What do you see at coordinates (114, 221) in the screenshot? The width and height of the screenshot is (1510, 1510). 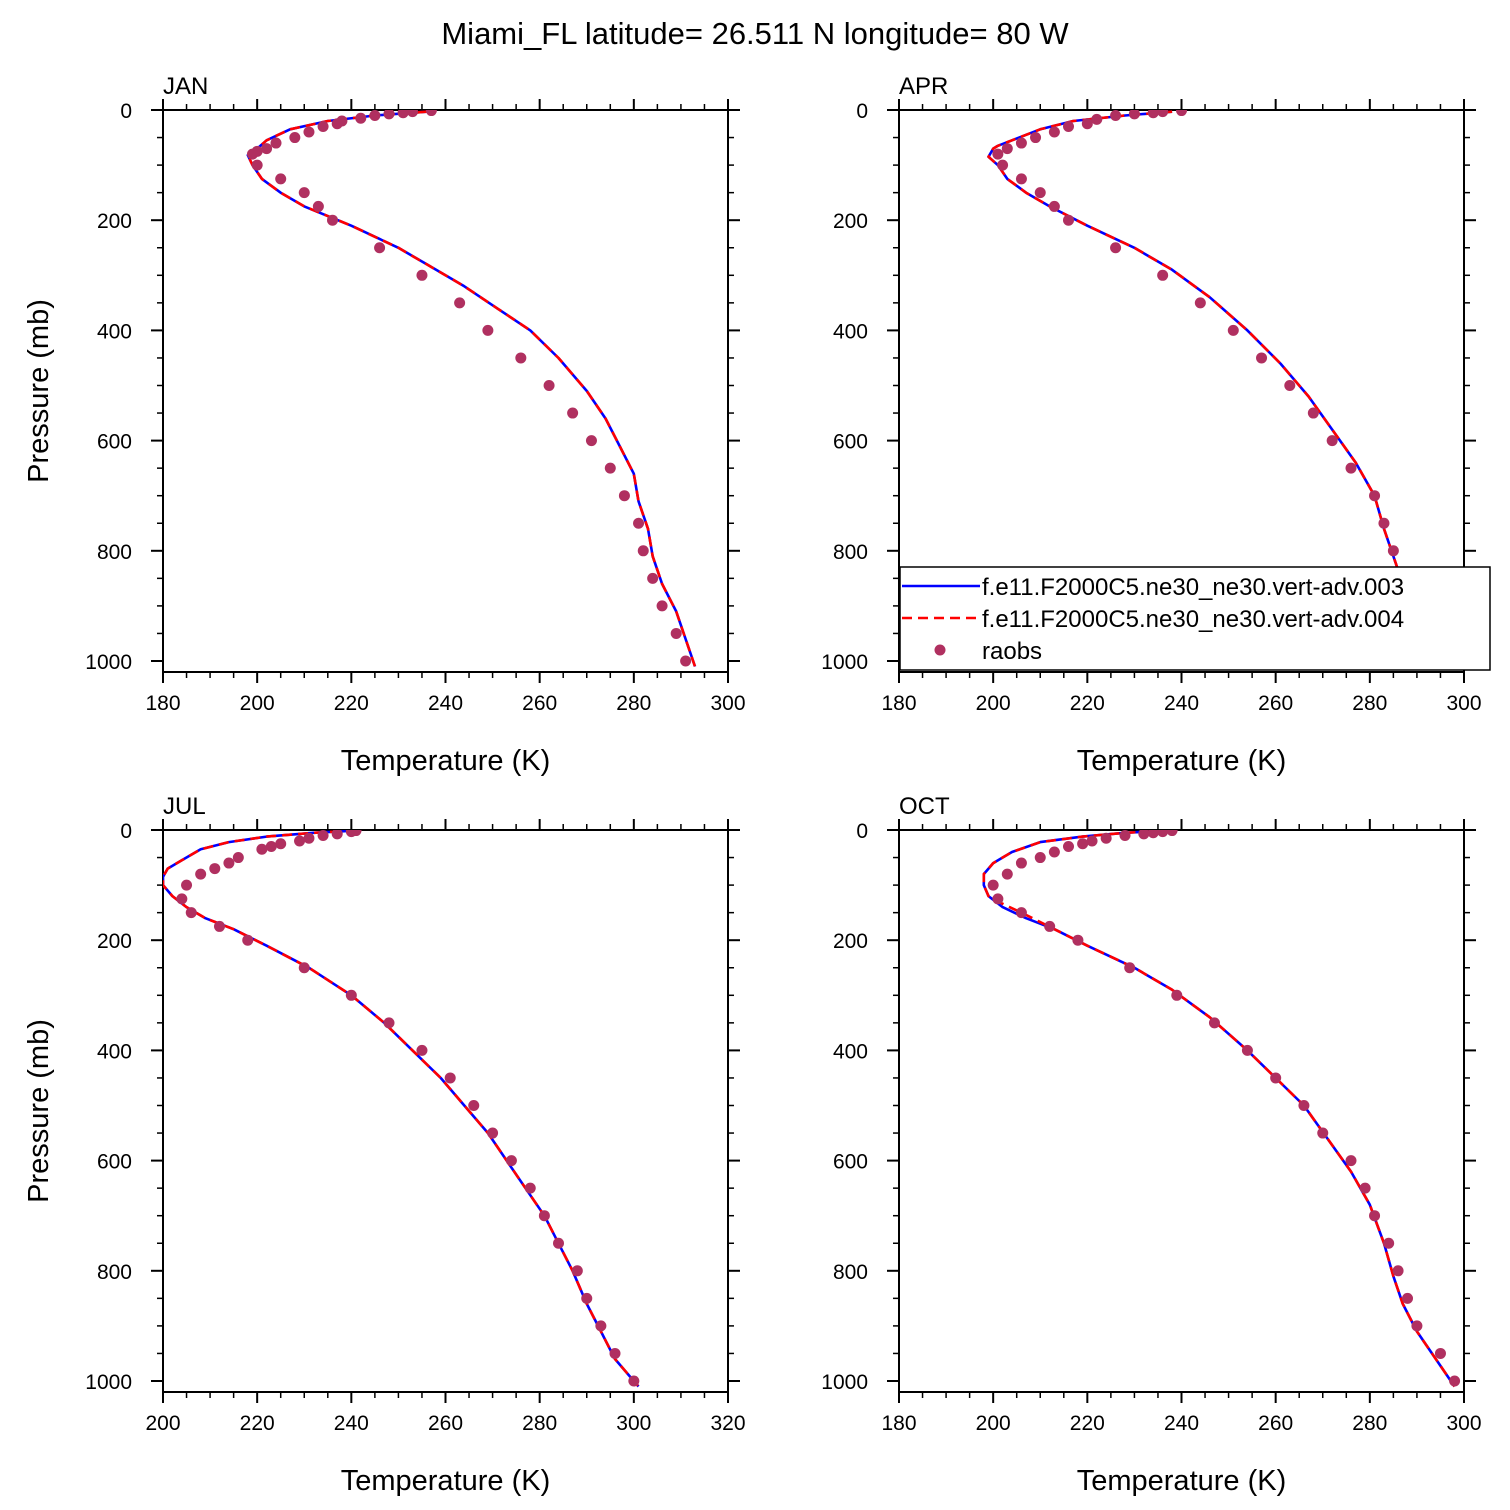 I see `y-tick-label: 200` at bounding box center [114, 221].